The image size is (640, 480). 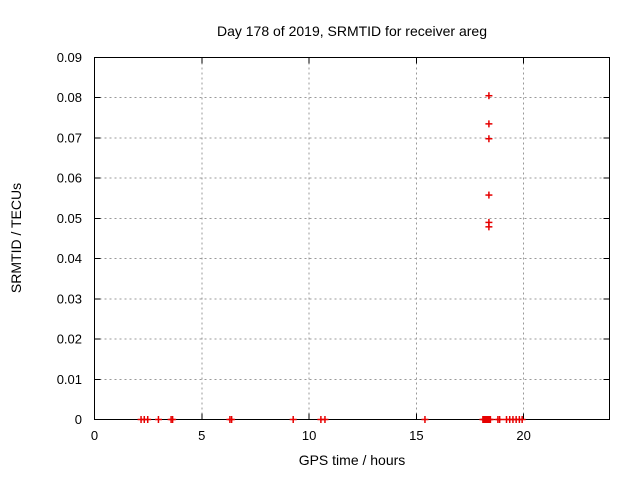 What do you see at coordinates (69, 218) in the screenshot?
I see `y-tick-label: 0.05` at bounding box center [69, 218].